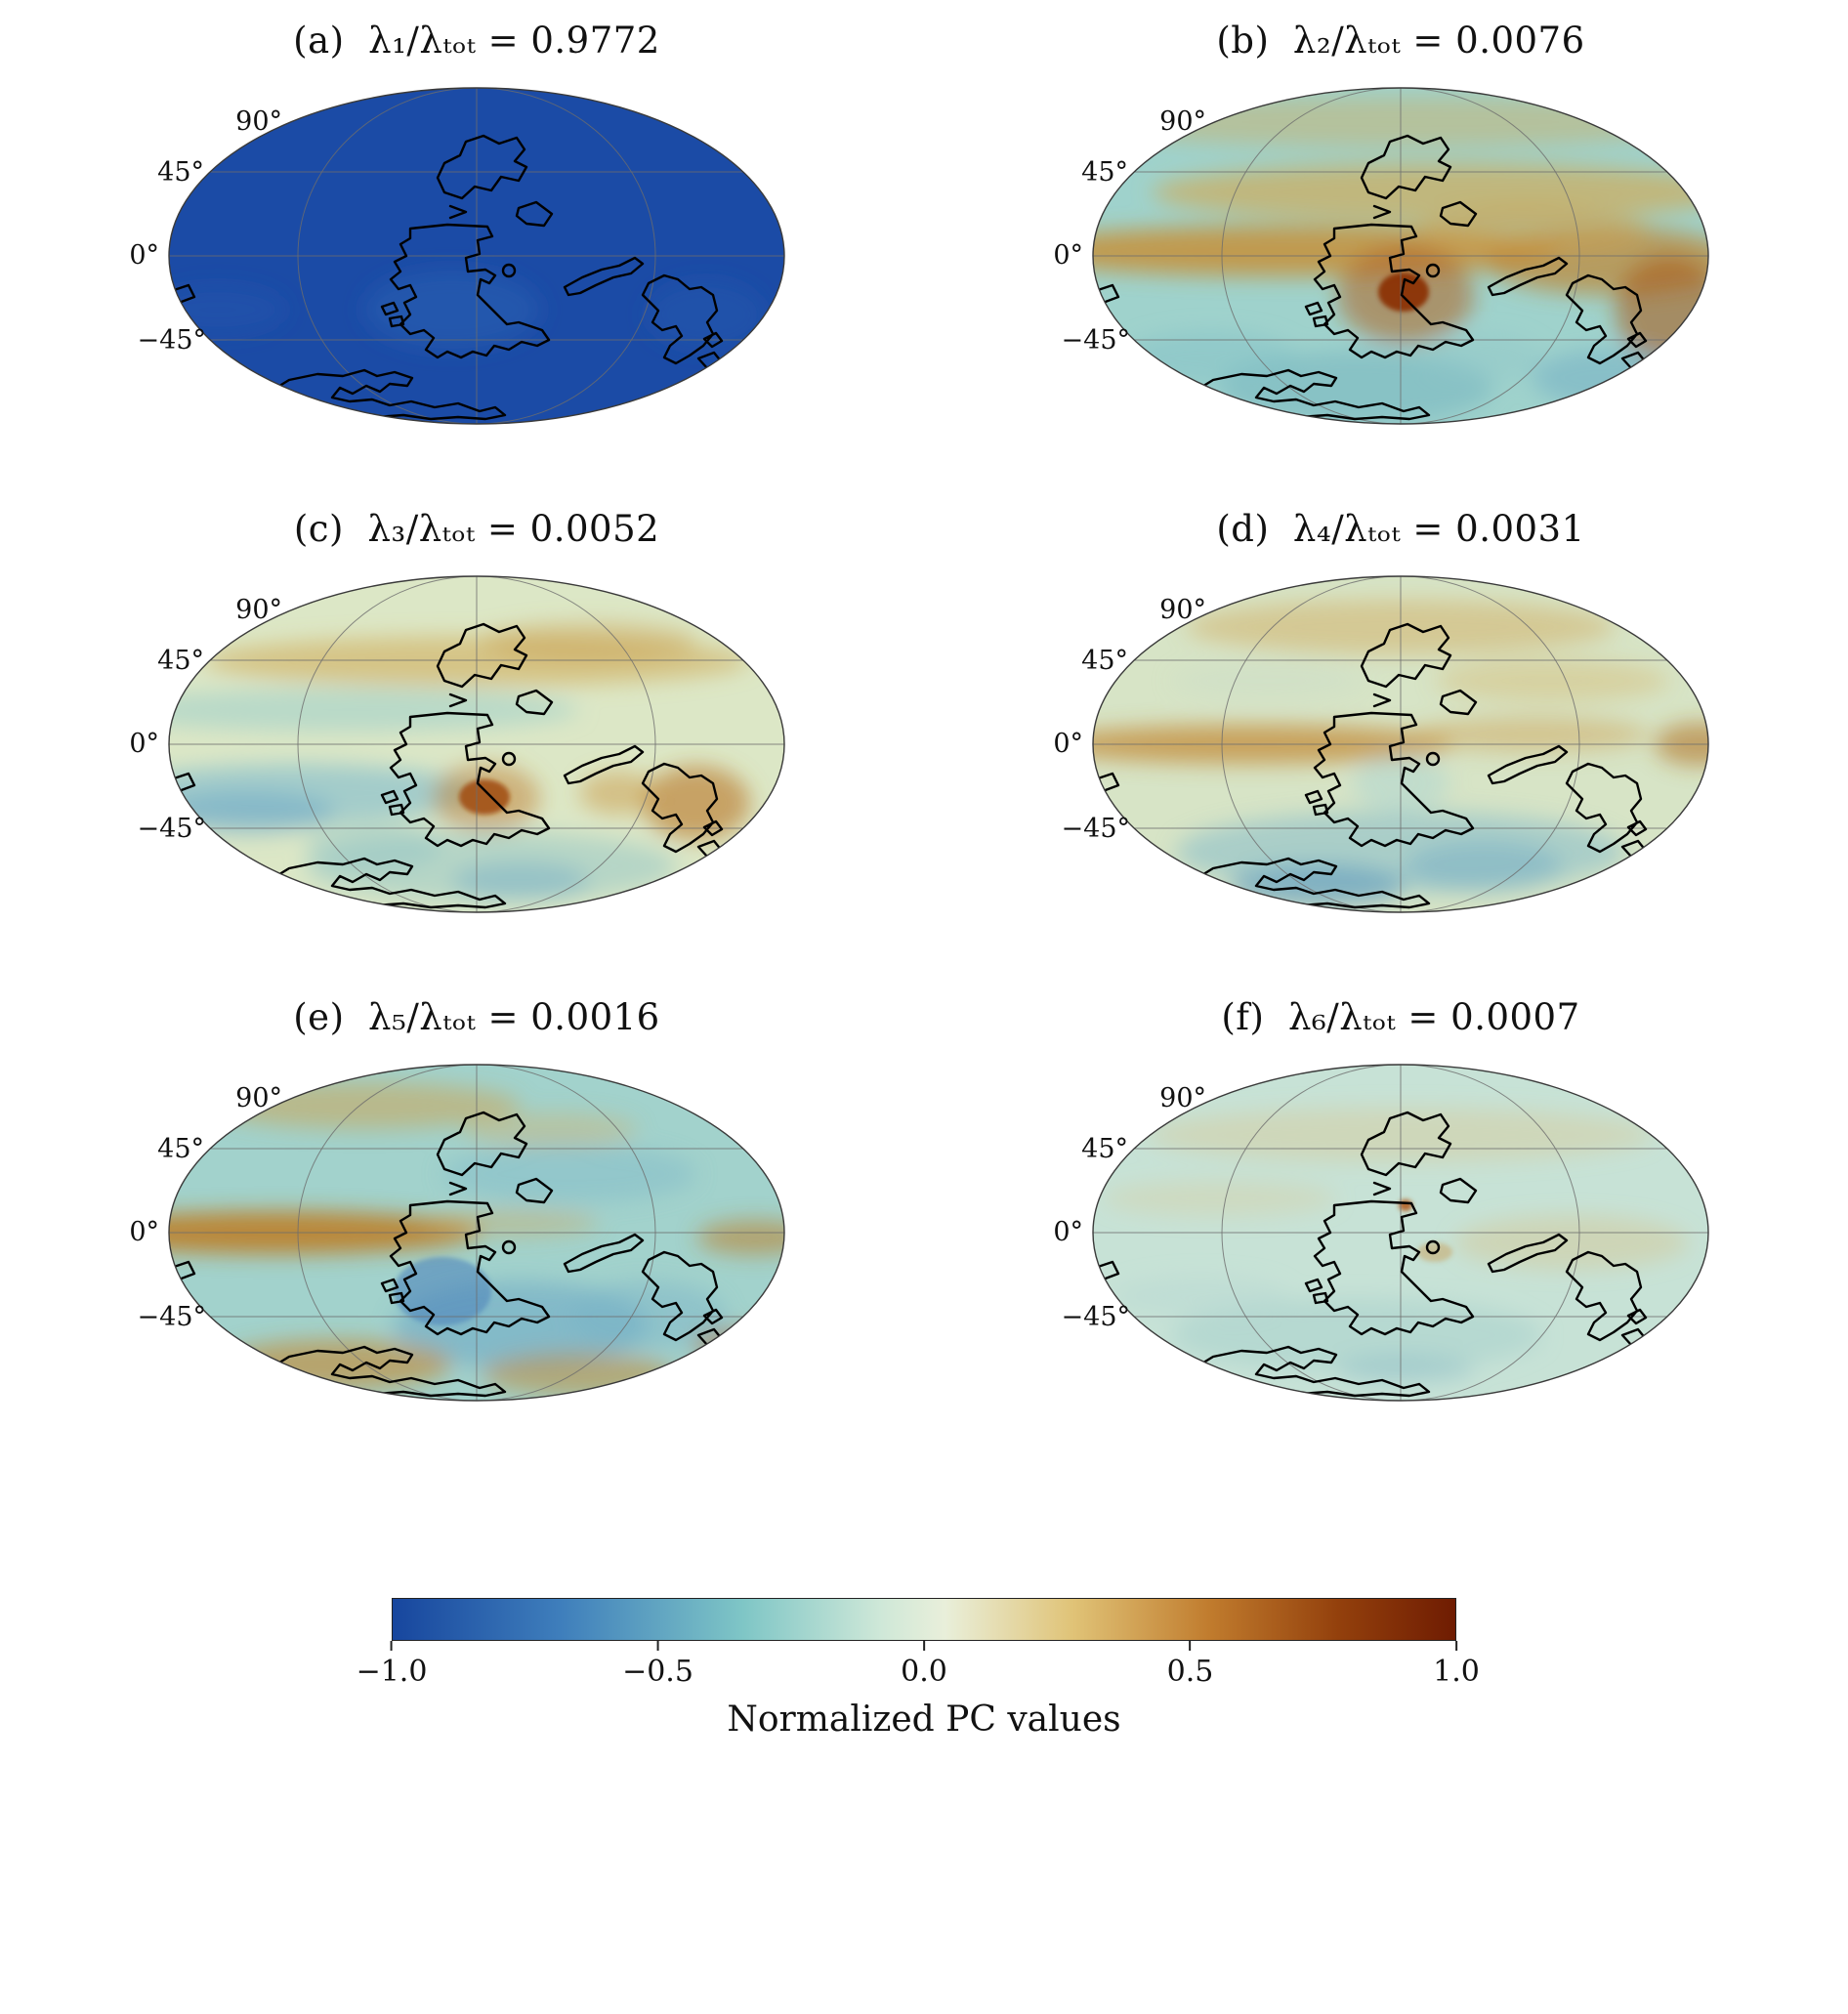  I want to click on eof-panel: (c) λ₃/λₜₒₜ = 0.0052 90° 45° 0° −45°, so click(462, 738).